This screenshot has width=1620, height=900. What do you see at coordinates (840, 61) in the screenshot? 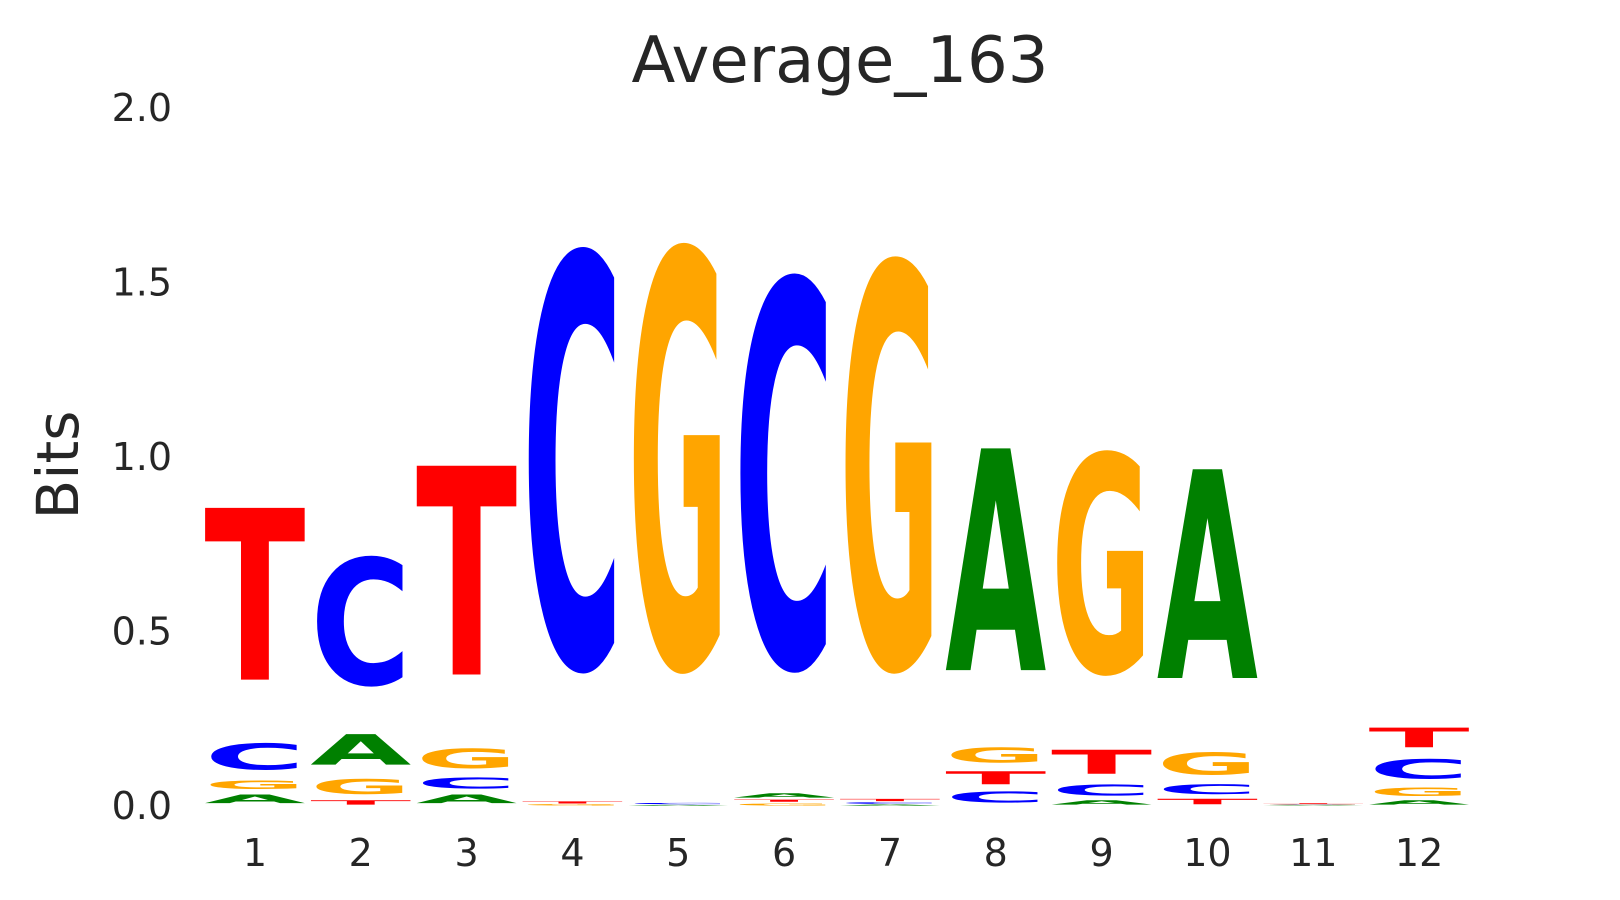
I see `chart-title: Average_163` at bounding box center [840, 61].